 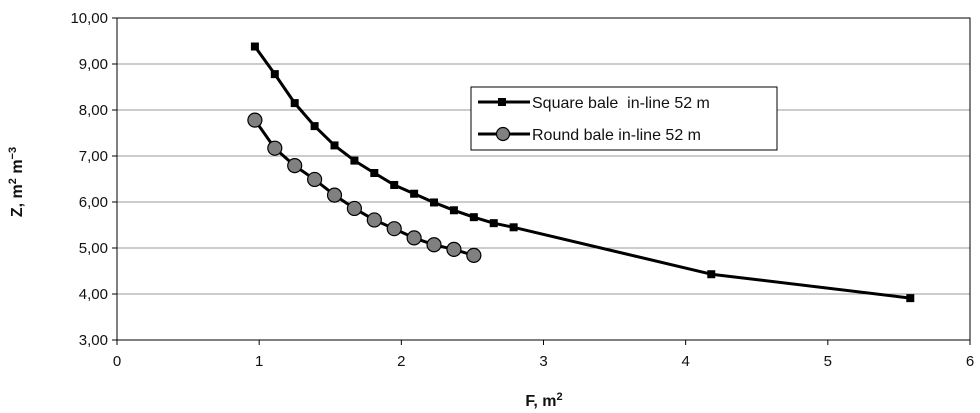 I want to click on y-tick-label: 6,00, so click(x=93, y=202).